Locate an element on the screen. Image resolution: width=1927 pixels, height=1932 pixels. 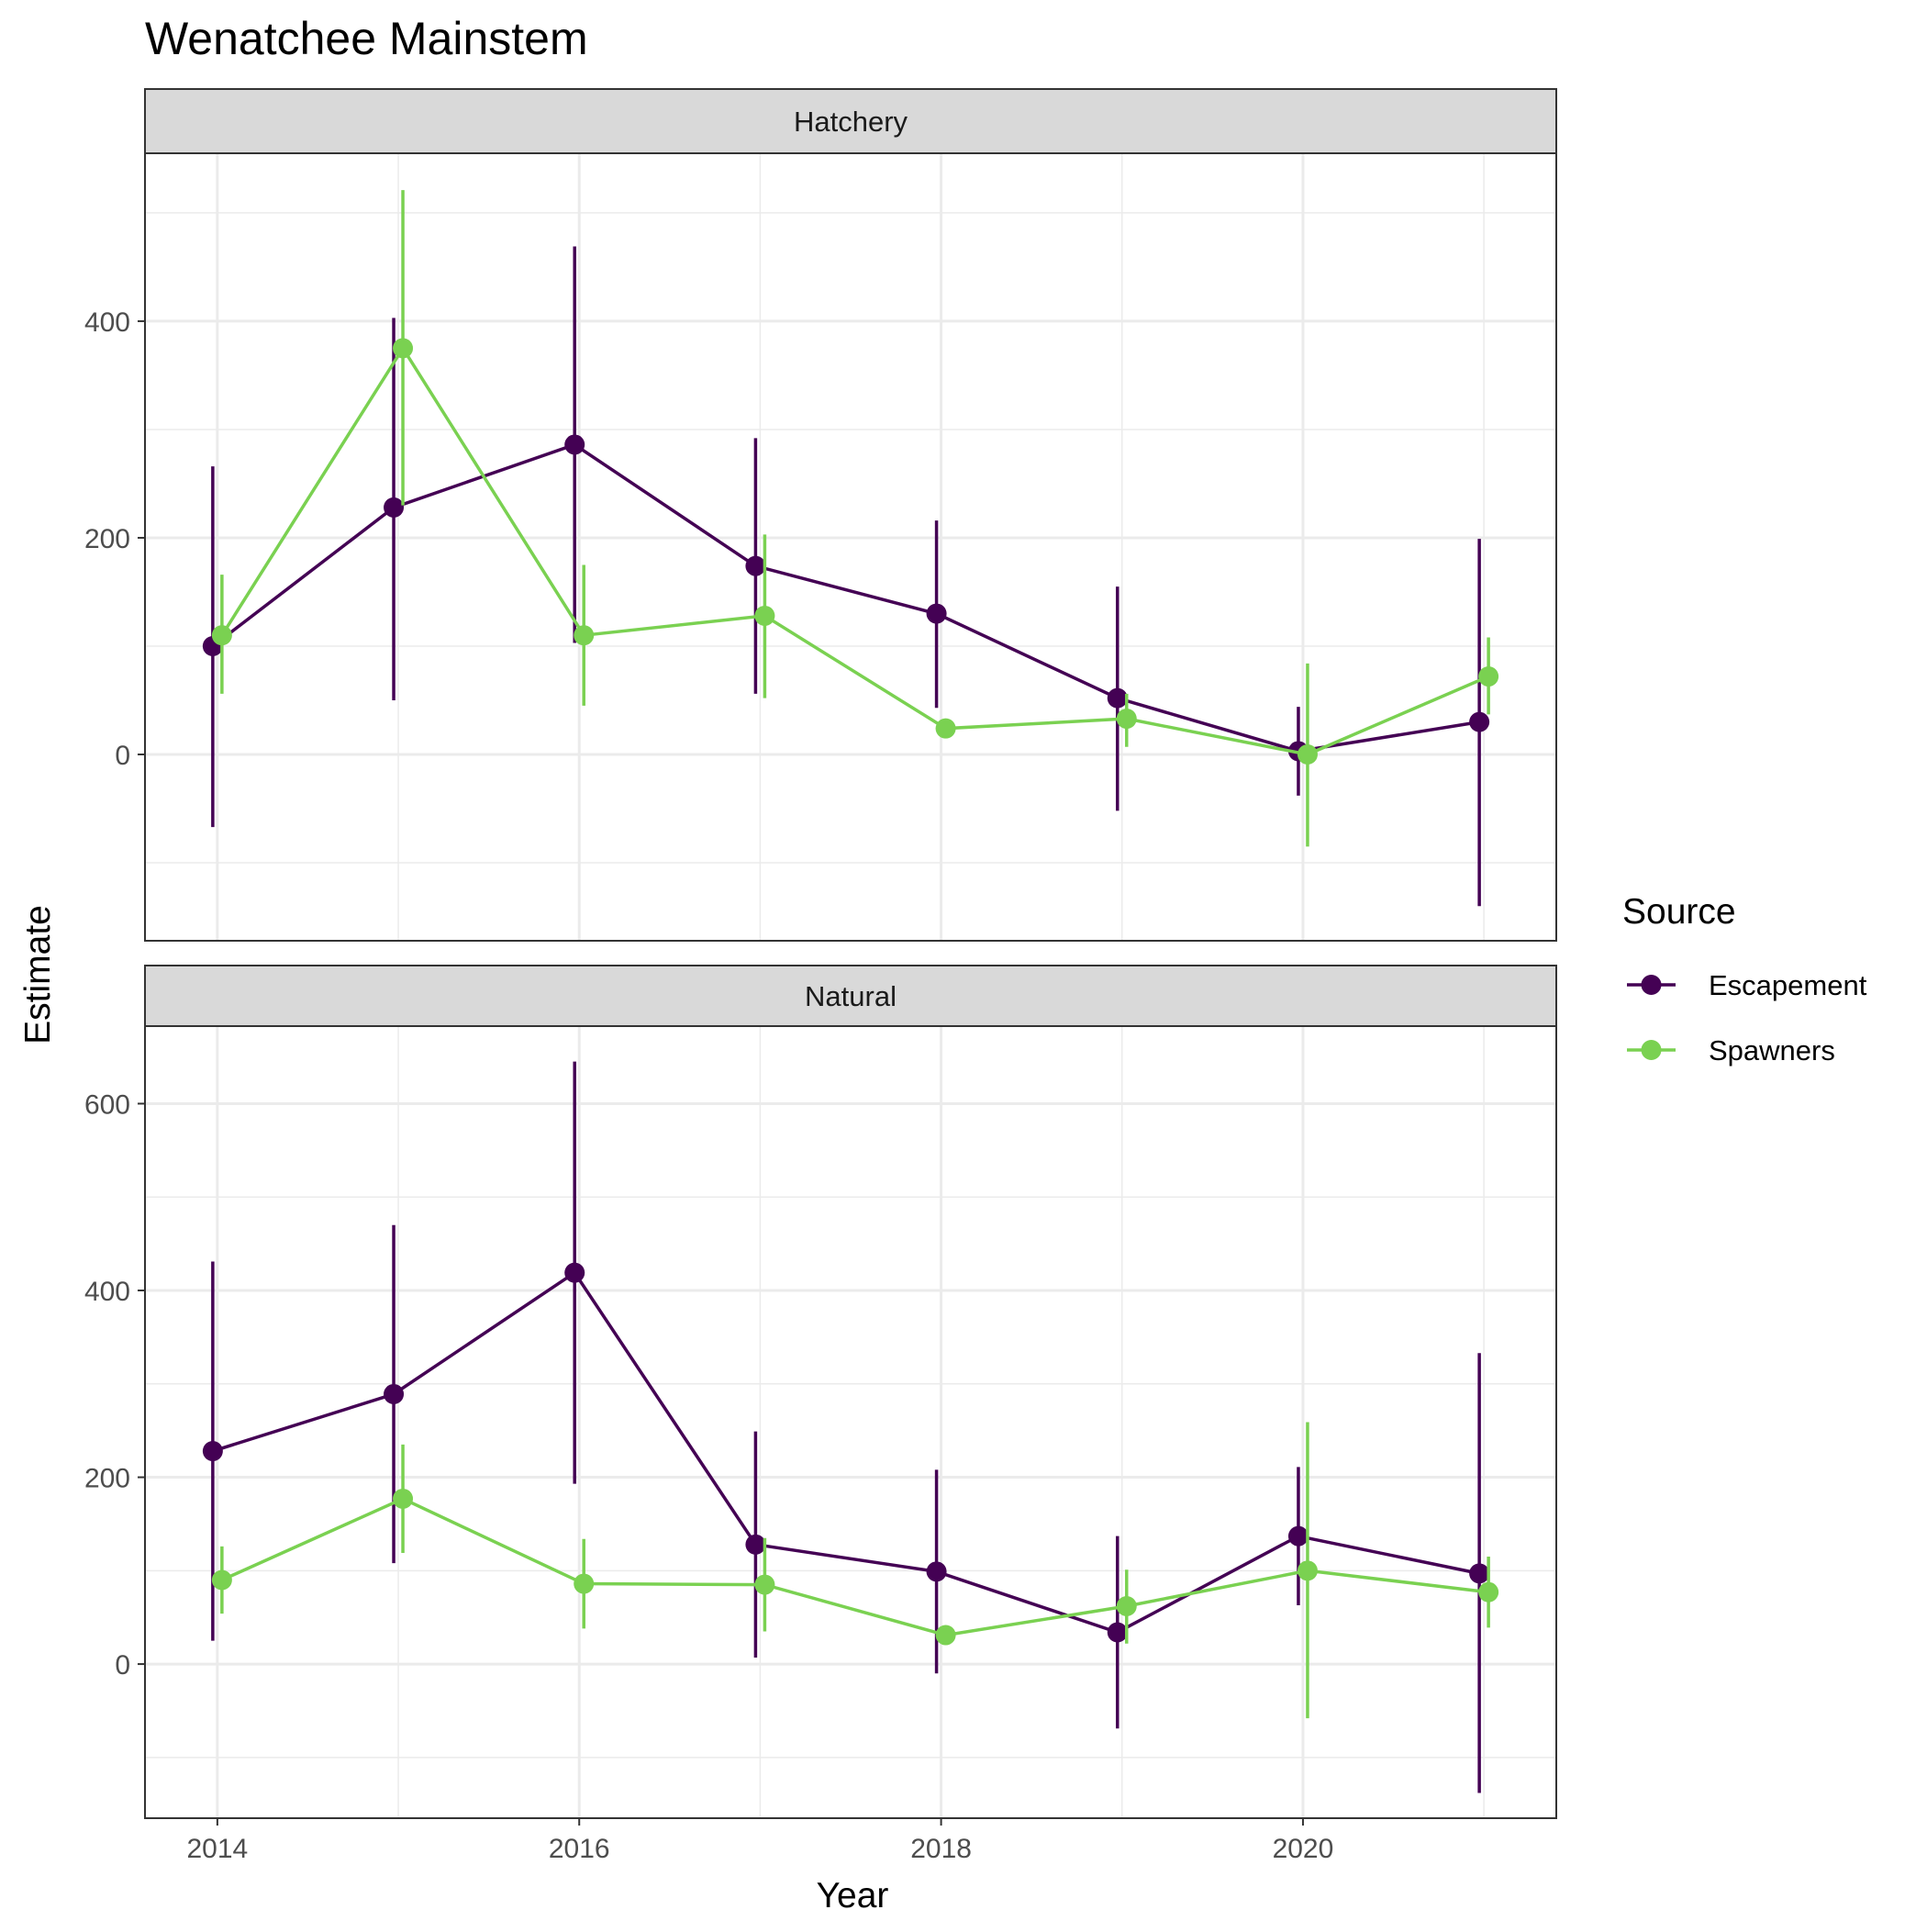
legend-title: Source is located at coordinates (1679, 912).